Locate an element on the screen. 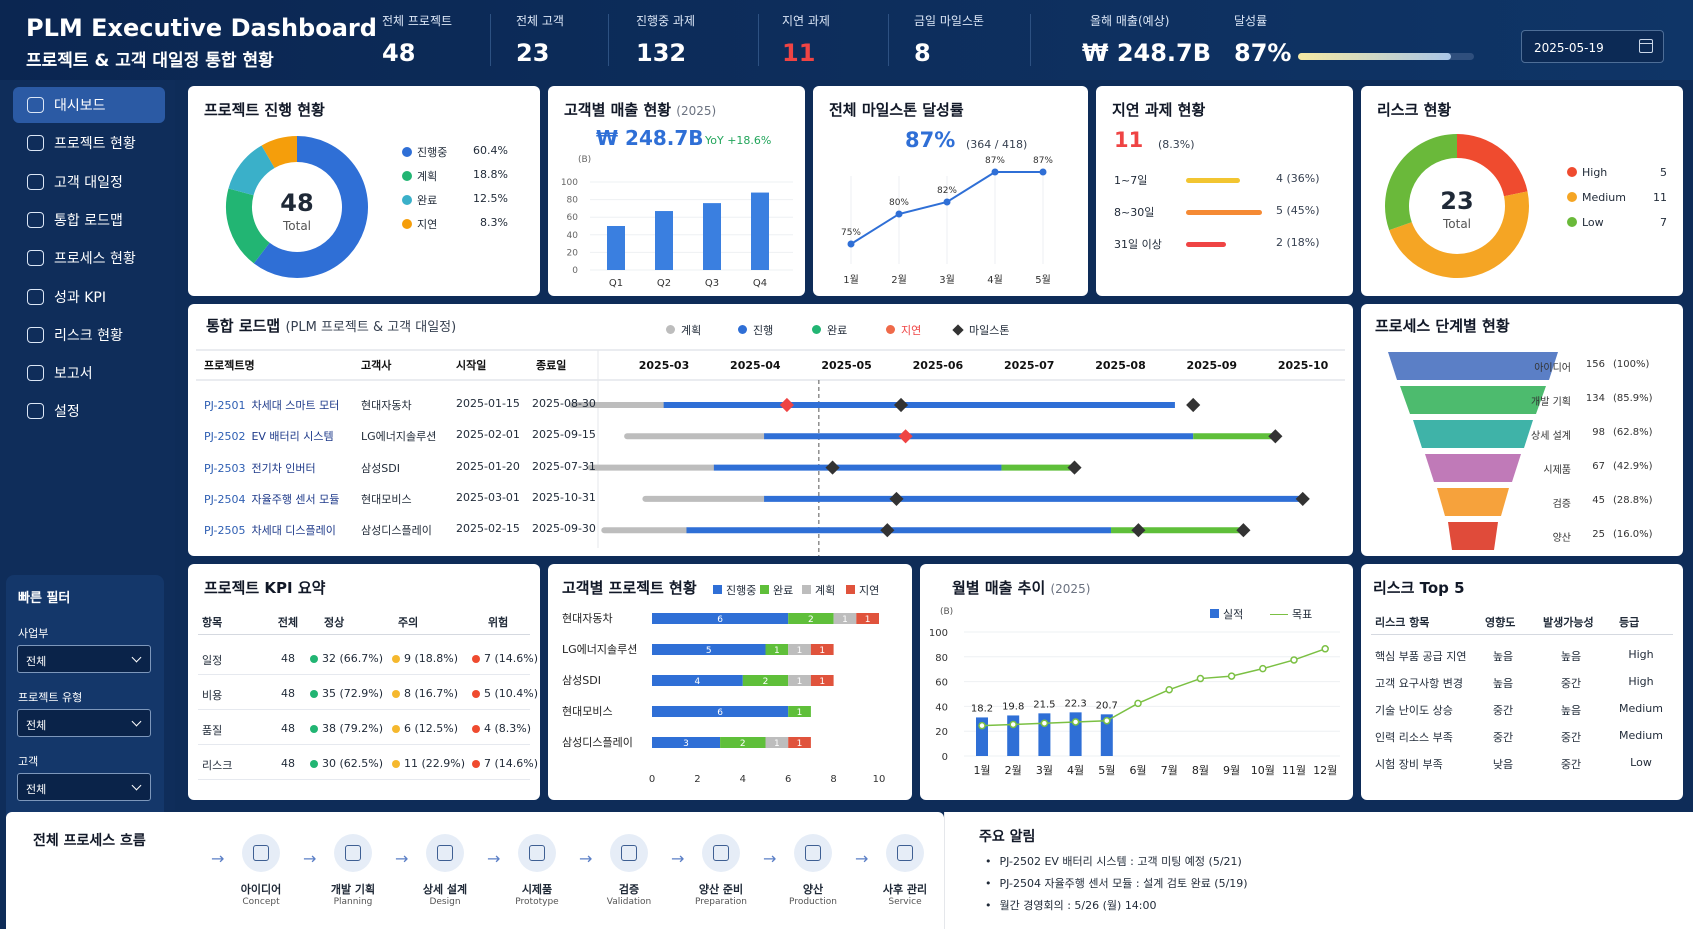 Image resolution: width=1693 pixels, height=929 pixels. sidebar-item-label: 프로젝트 현황 is located at coordinates (95, 144).